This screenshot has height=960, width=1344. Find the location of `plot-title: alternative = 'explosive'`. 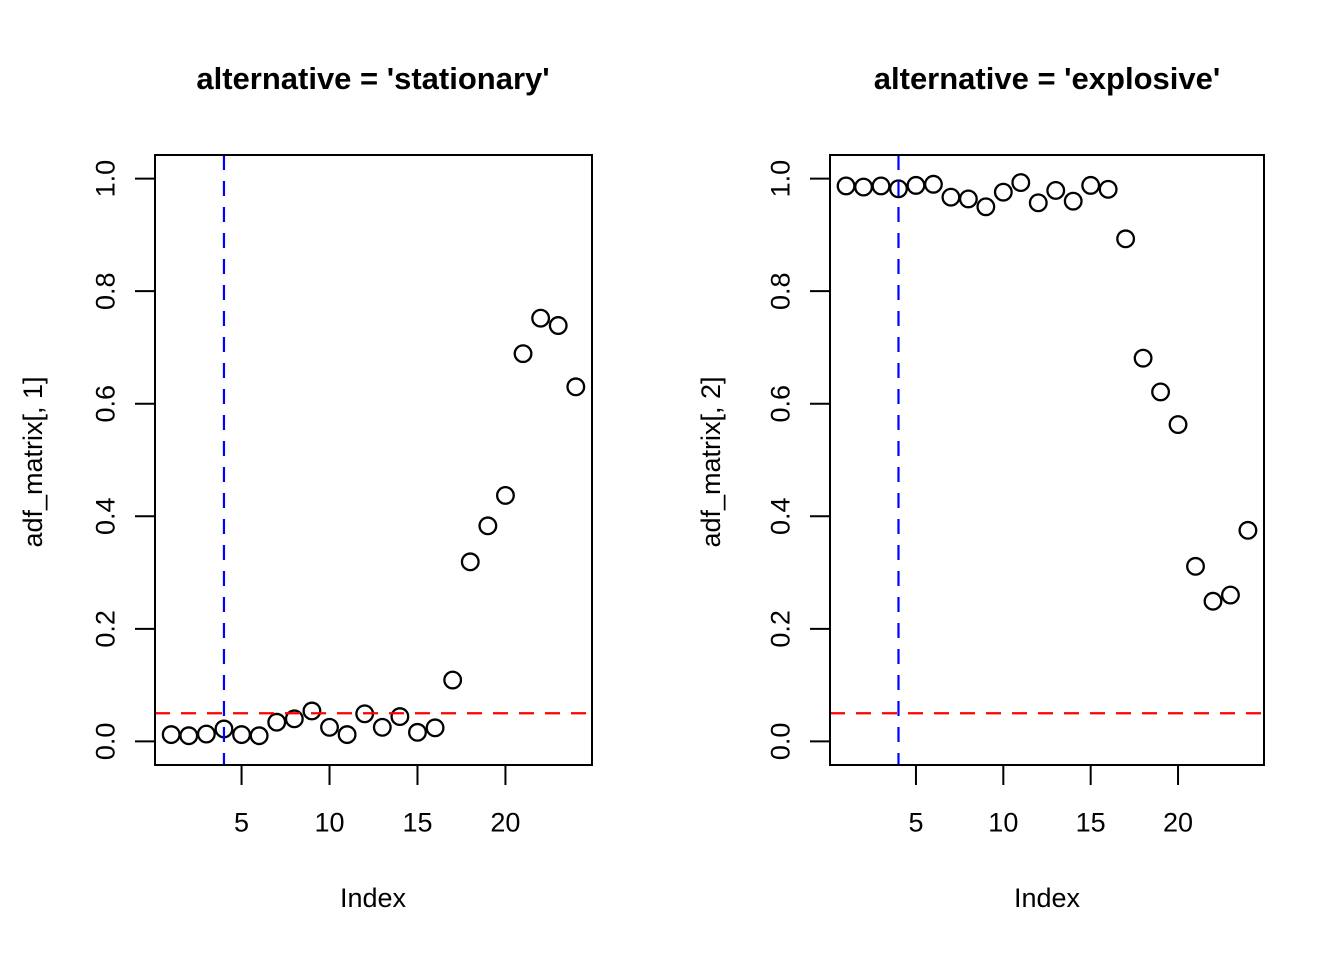

plot-title: alternative = 'explosive' is located at coordinates (1047, 78).